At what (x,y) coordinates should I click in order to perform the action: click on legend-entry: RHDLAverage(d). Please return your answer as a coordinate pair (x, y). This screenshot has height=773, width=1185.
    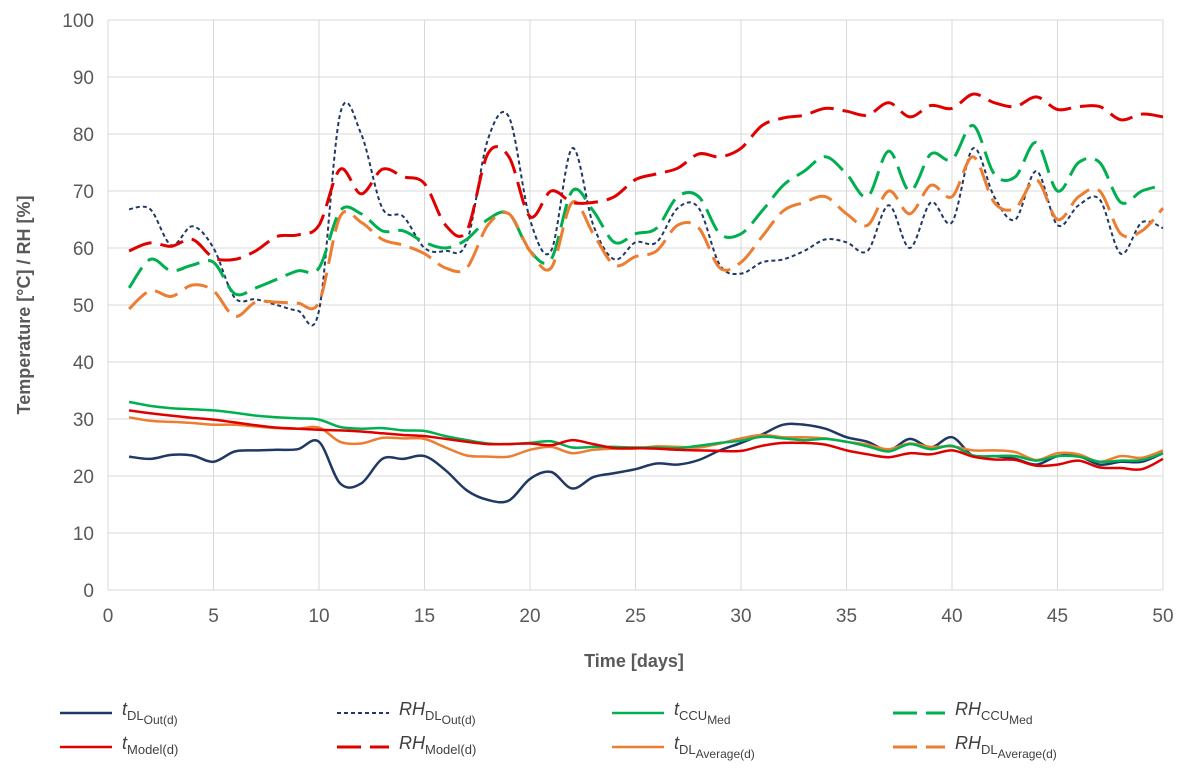
    Looking at the image, I should click on (975, 747).